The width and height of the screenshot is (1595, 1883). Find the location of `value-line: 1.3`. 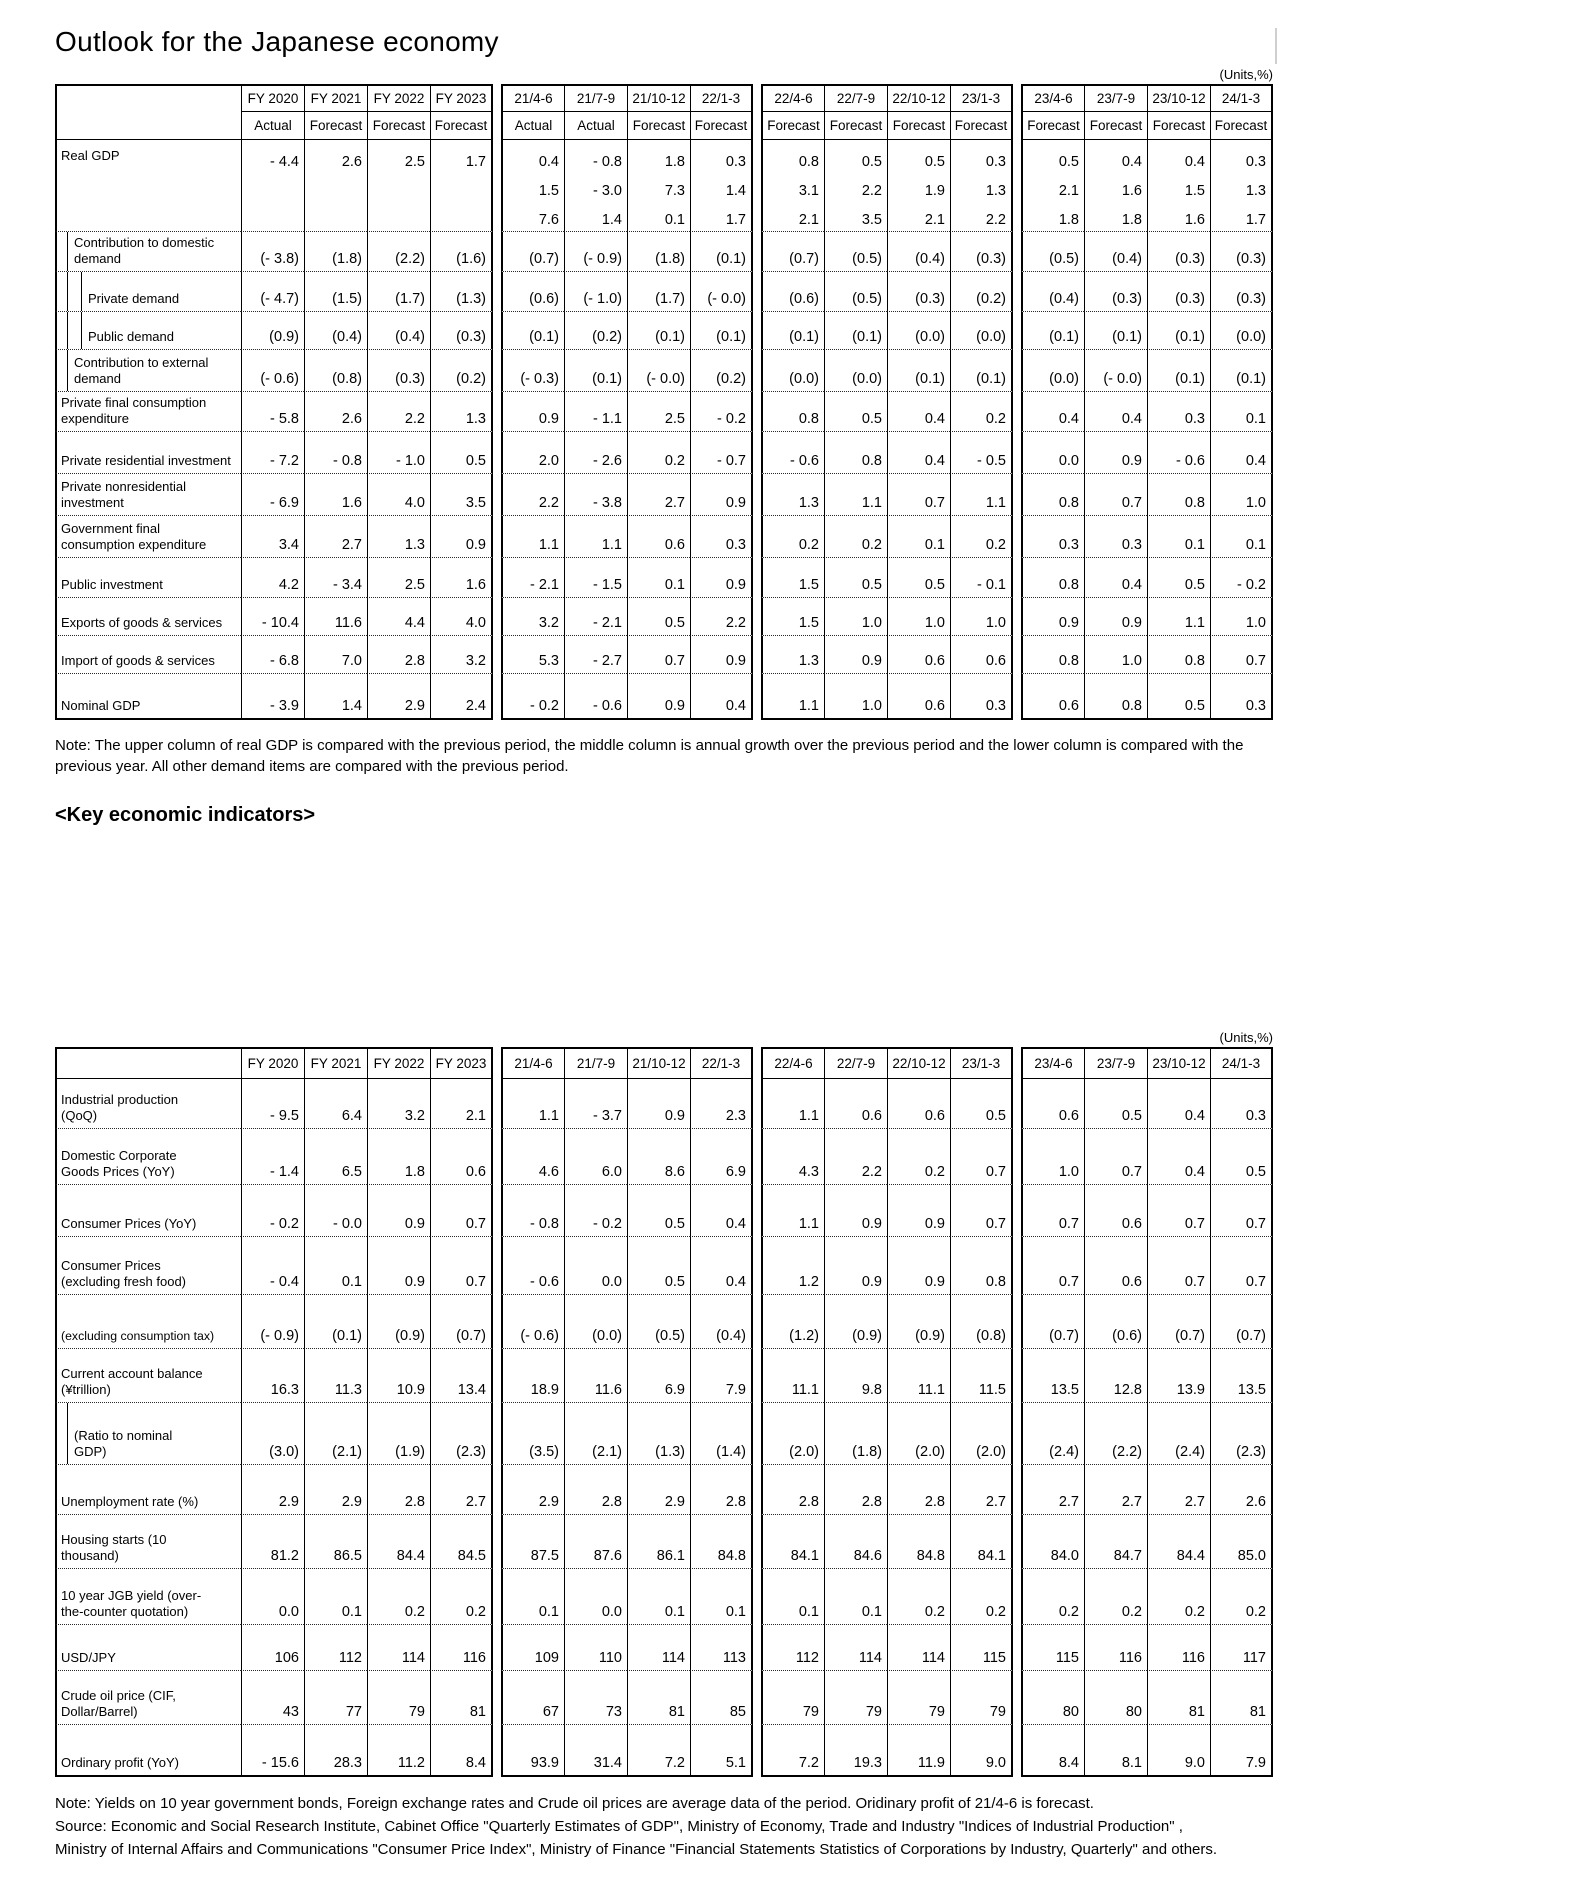

value-line: 1.3 is located at coordinates (1255, 191).